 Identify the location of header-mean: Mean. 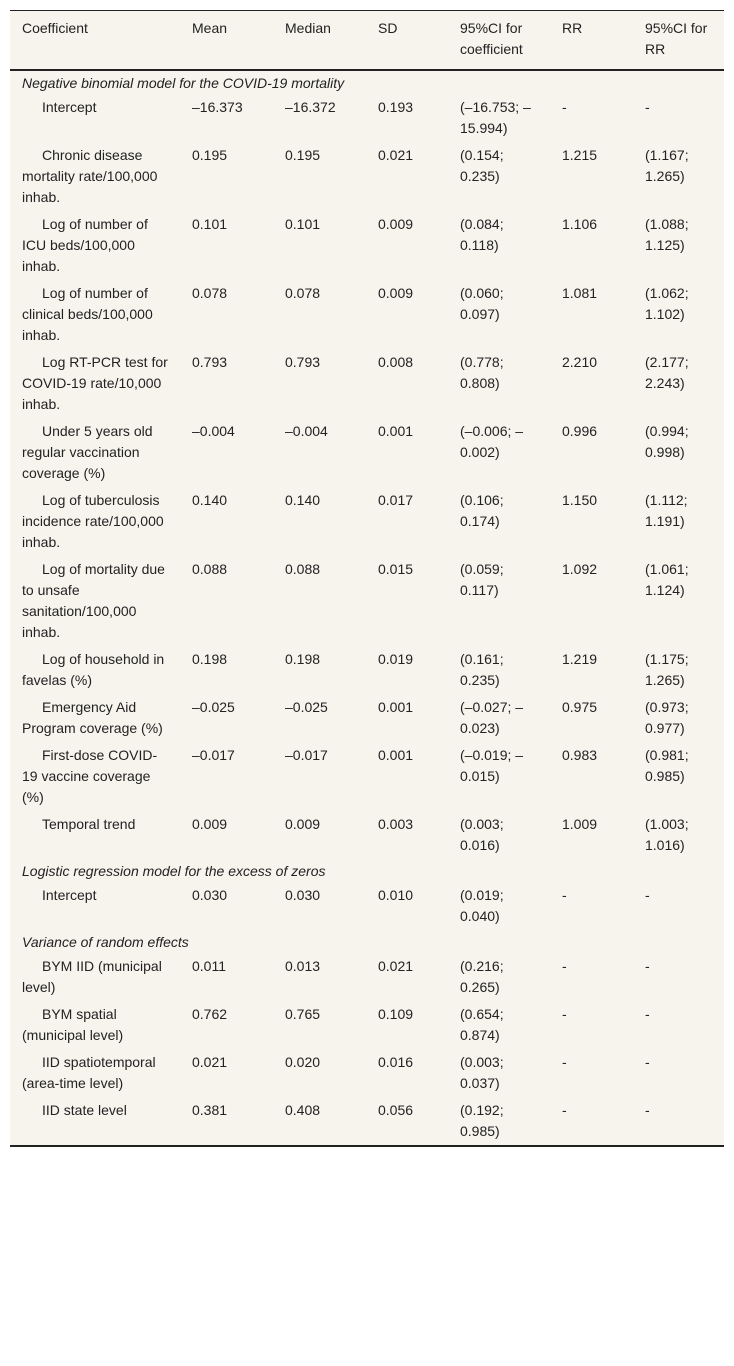
(226, 40).